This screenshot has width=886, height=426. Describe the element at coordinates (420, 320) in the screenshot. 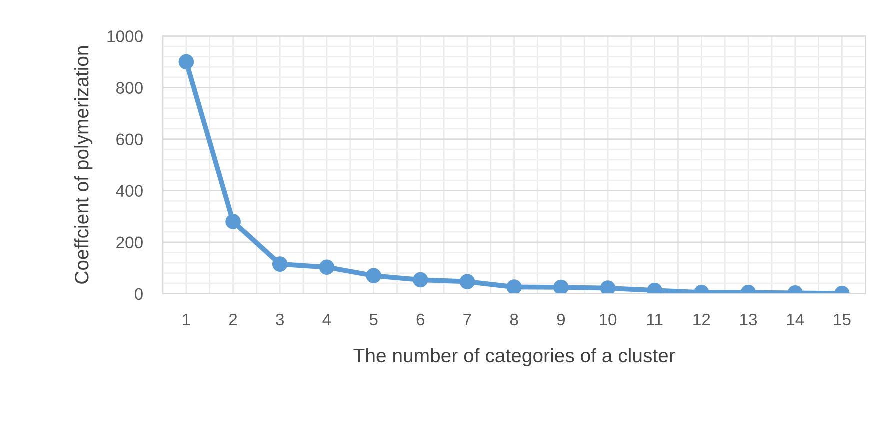

I see `x-tick-label: 6` at that location.